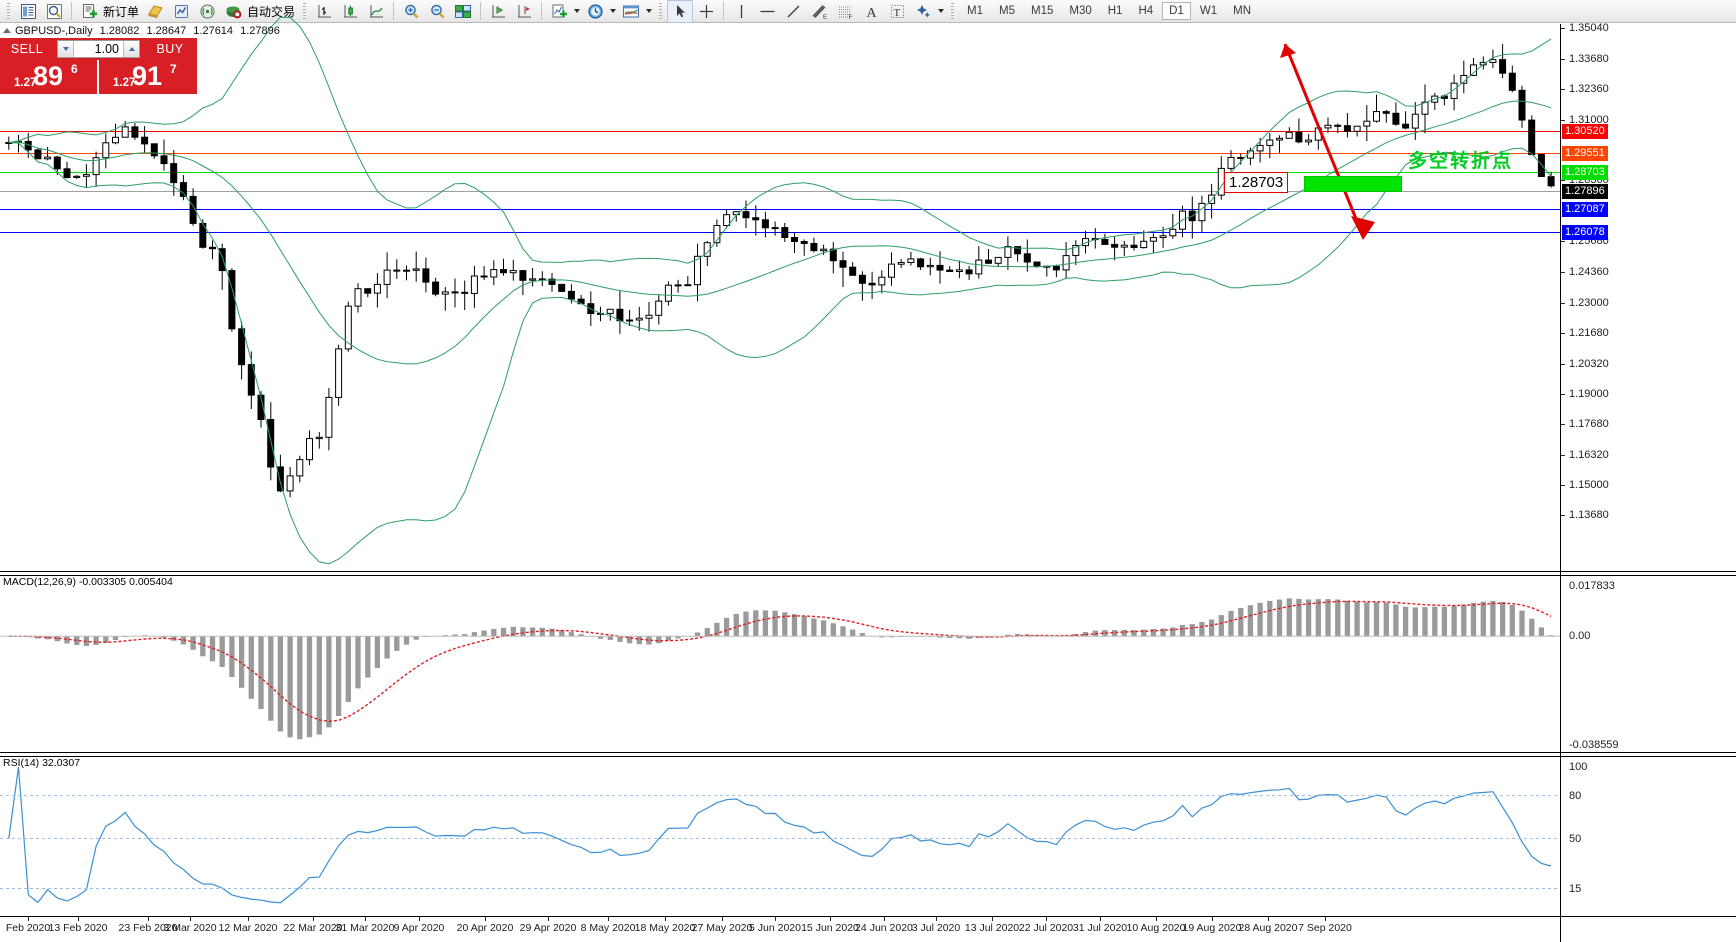  I want to click on one-click-trading-panel: SELL 1.00 BUY 1.27 89 6 1.27 91 7, so click(98, 66).